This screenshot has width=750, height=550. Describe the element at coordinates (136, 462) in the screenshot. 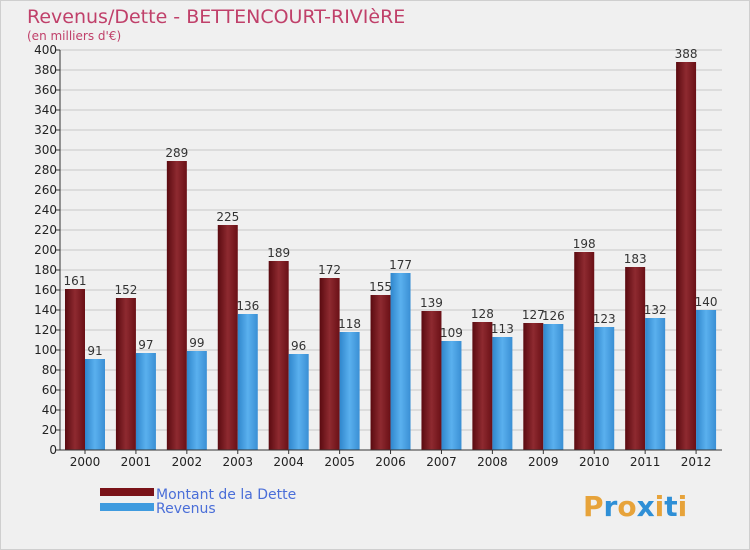

I see `x-tick-label: 2001` at that location.